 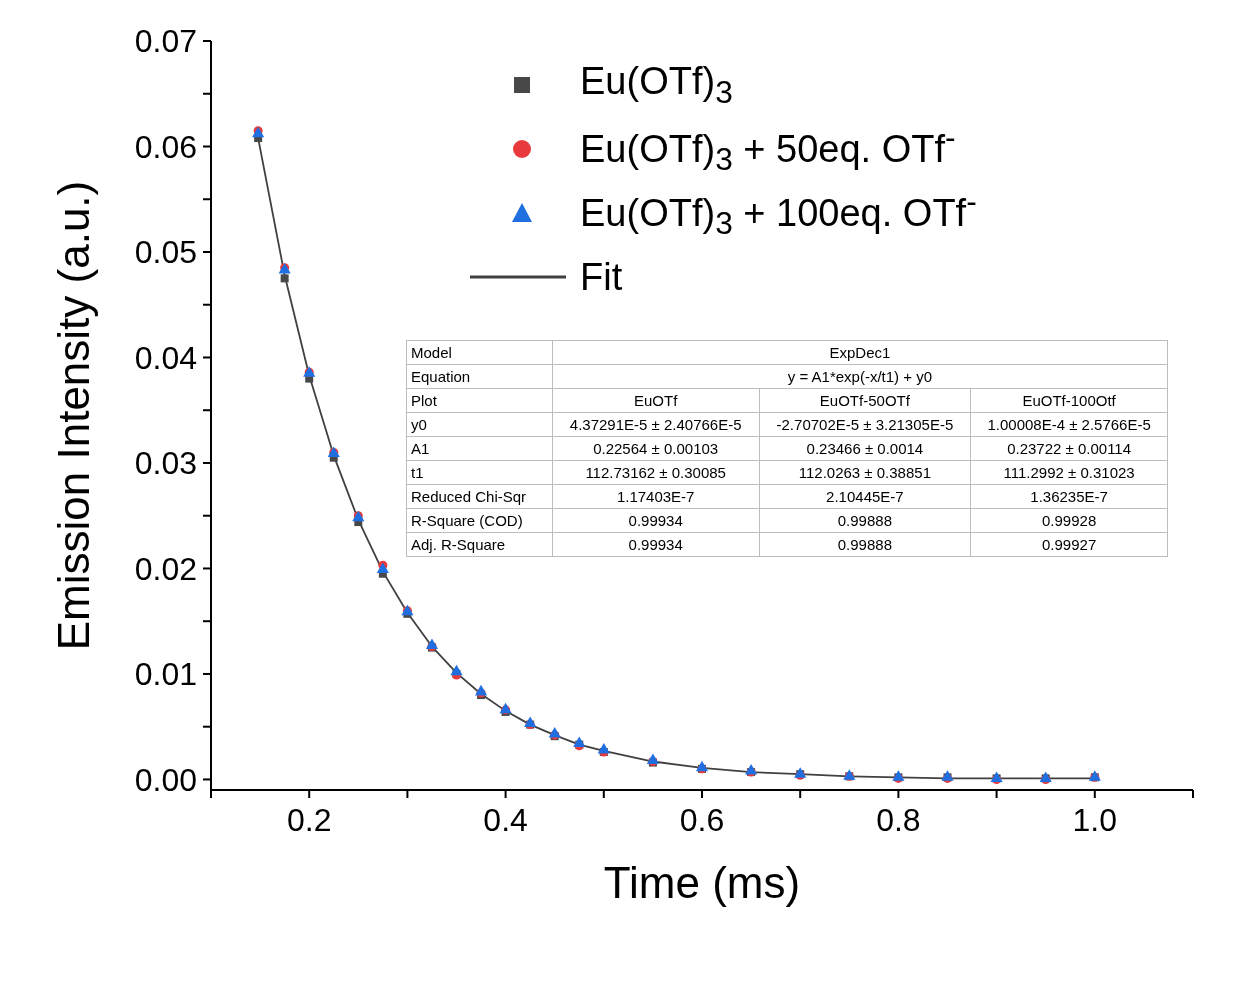 I want to click on annotation: ExpDec1, so click(x=860, y=352).